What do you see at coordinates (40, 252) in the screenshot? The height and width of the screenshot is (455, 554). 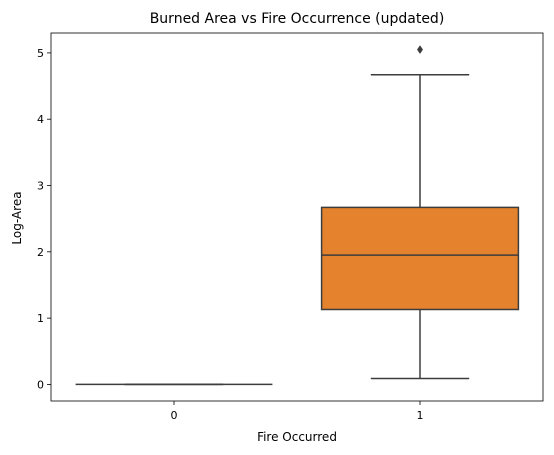 I see `y-tick-label: 2` at bounding box center [40, 252].